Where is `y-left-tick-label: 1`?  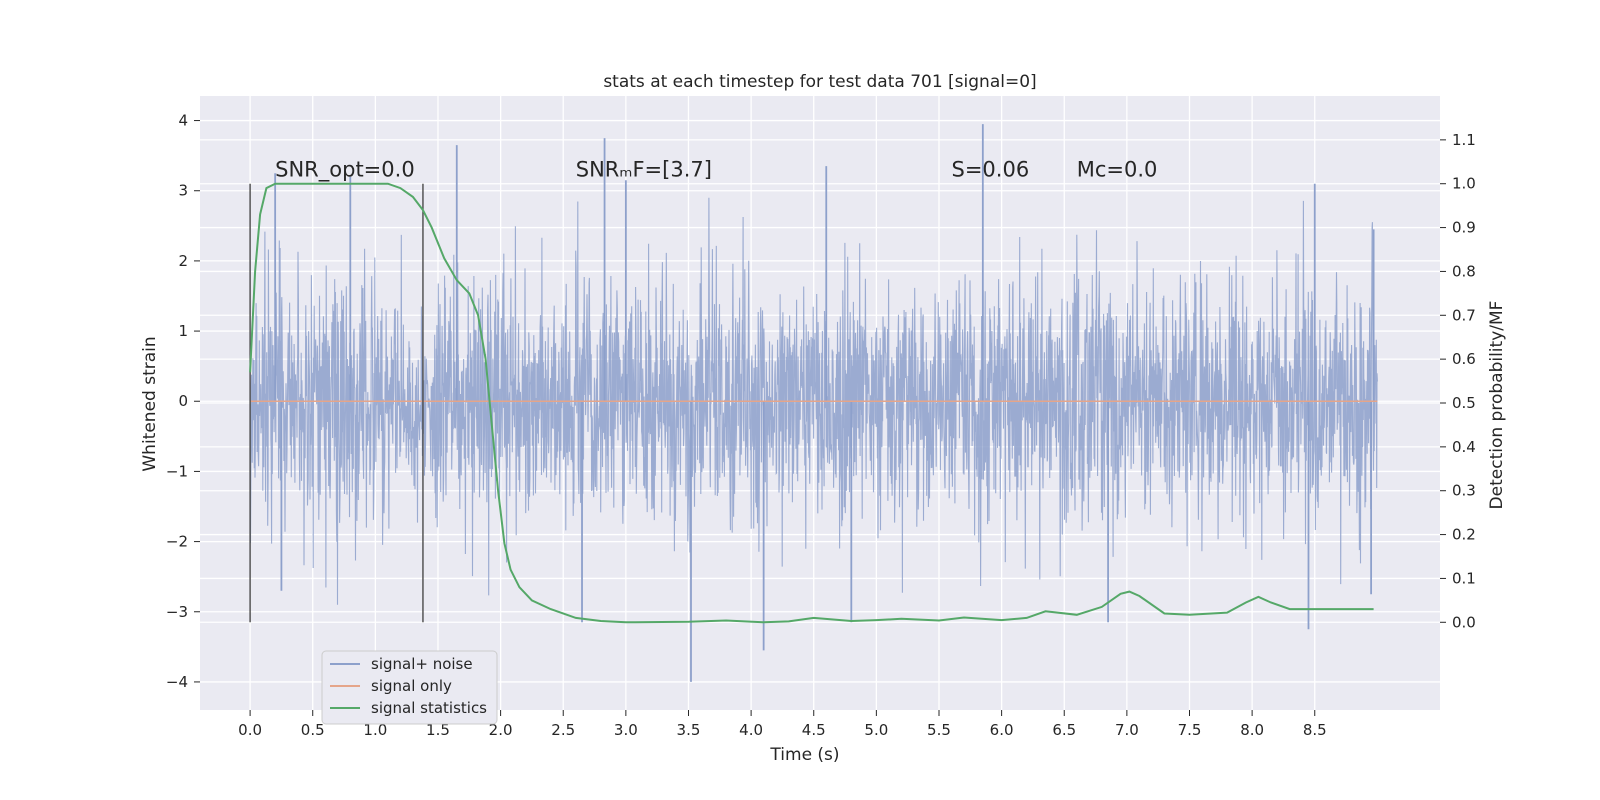 y-left-tick-label: 1 is located at coordinates (183, 331).